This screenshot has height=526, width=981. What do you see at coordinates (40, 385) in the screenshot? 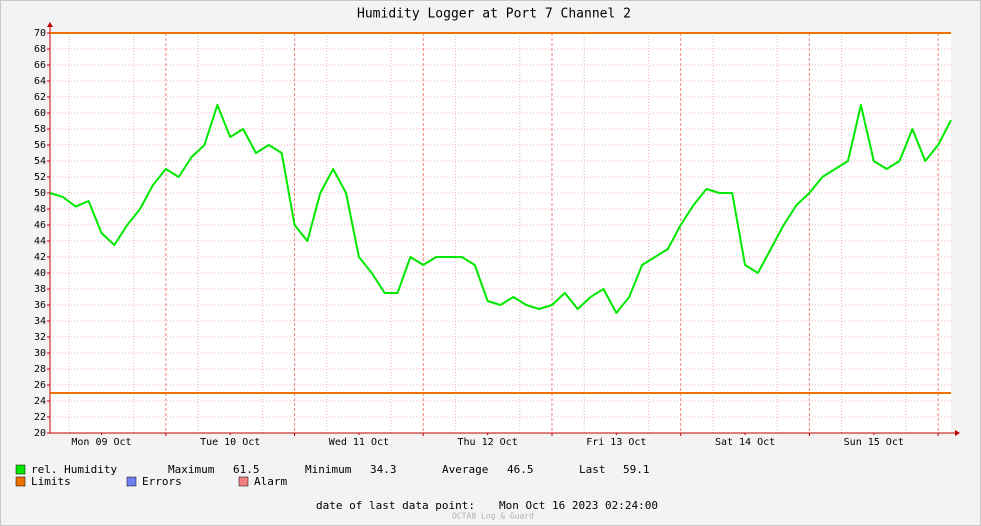
I see `y-tick-label: 26` at bounding box center [40, 385].